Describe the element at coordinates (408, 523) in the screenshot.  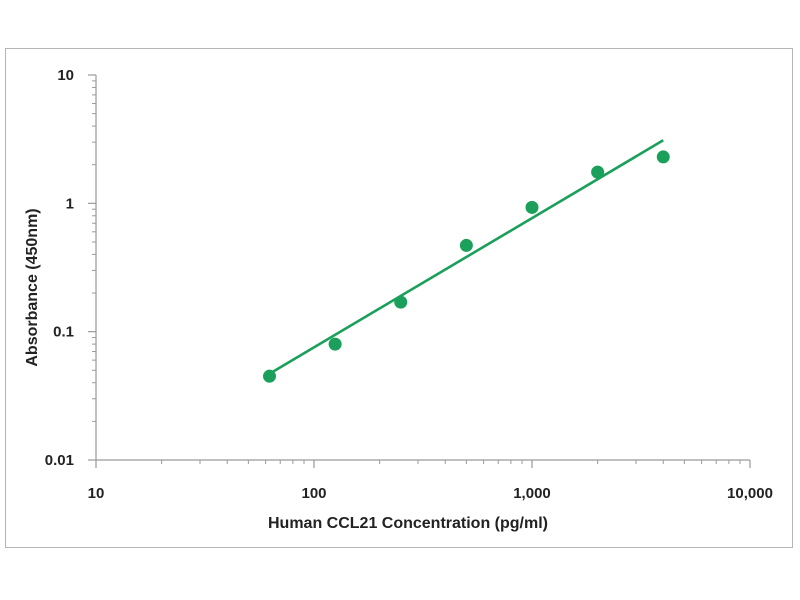
I see `x-axis-title: Human CCL21 Concentration (pg/ml)` at that location.